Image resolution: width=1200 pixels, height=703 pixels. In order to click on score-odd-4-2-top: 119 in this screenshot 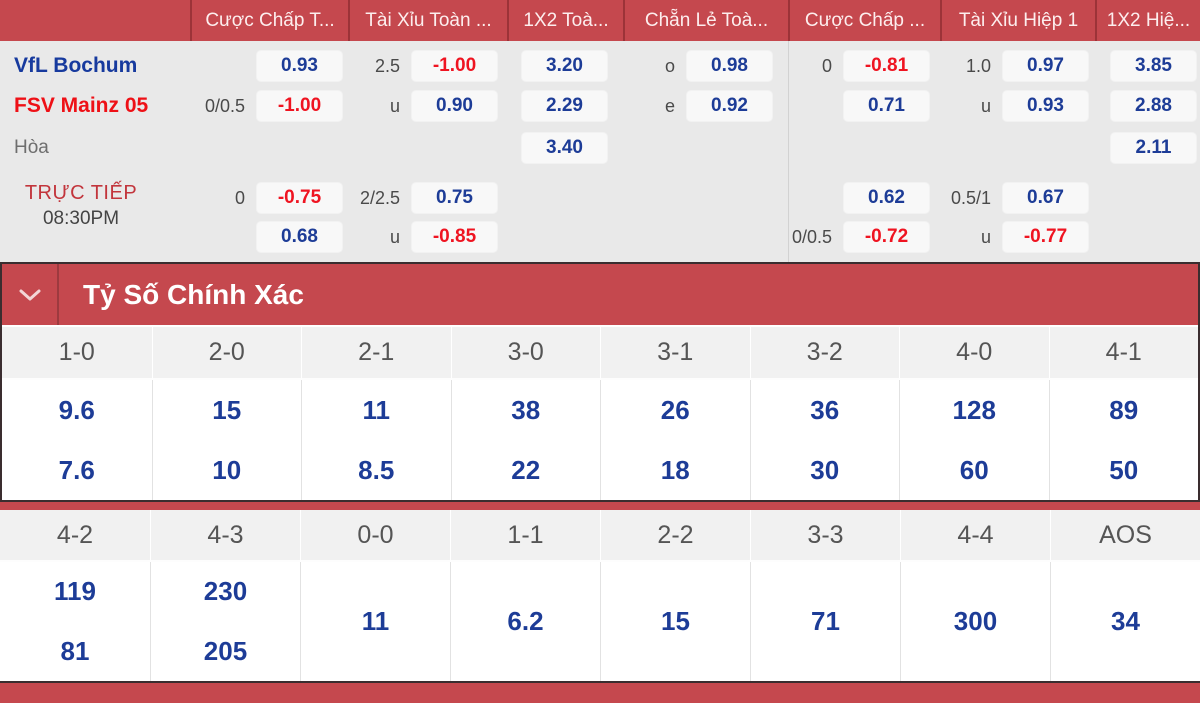, I will do `click(75, 591)`.